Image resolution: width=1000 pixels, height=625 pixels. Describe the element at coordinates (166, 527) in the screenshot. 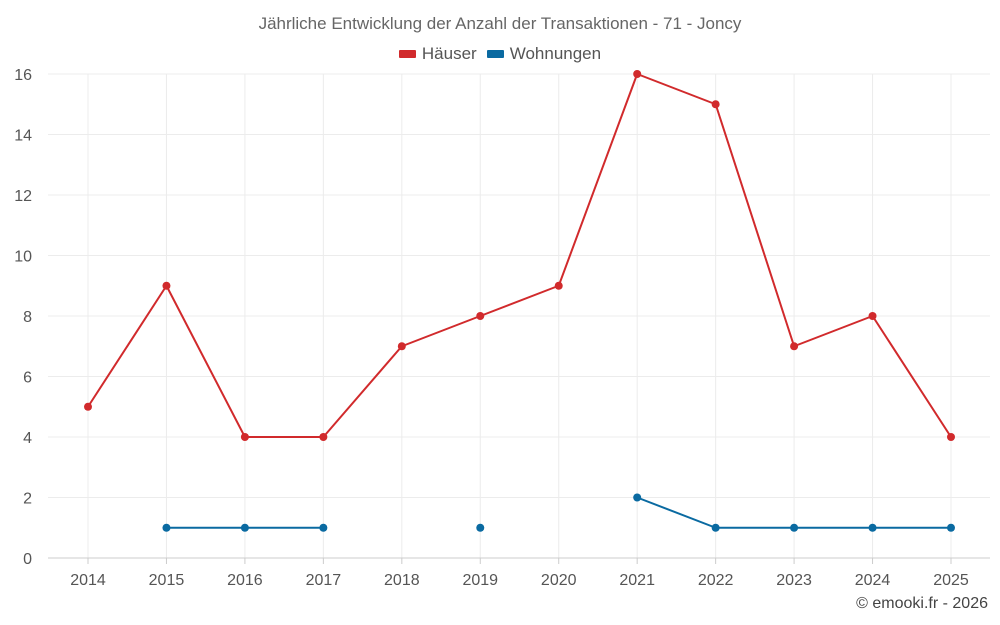

I see `series-1-point-2015` at that location.